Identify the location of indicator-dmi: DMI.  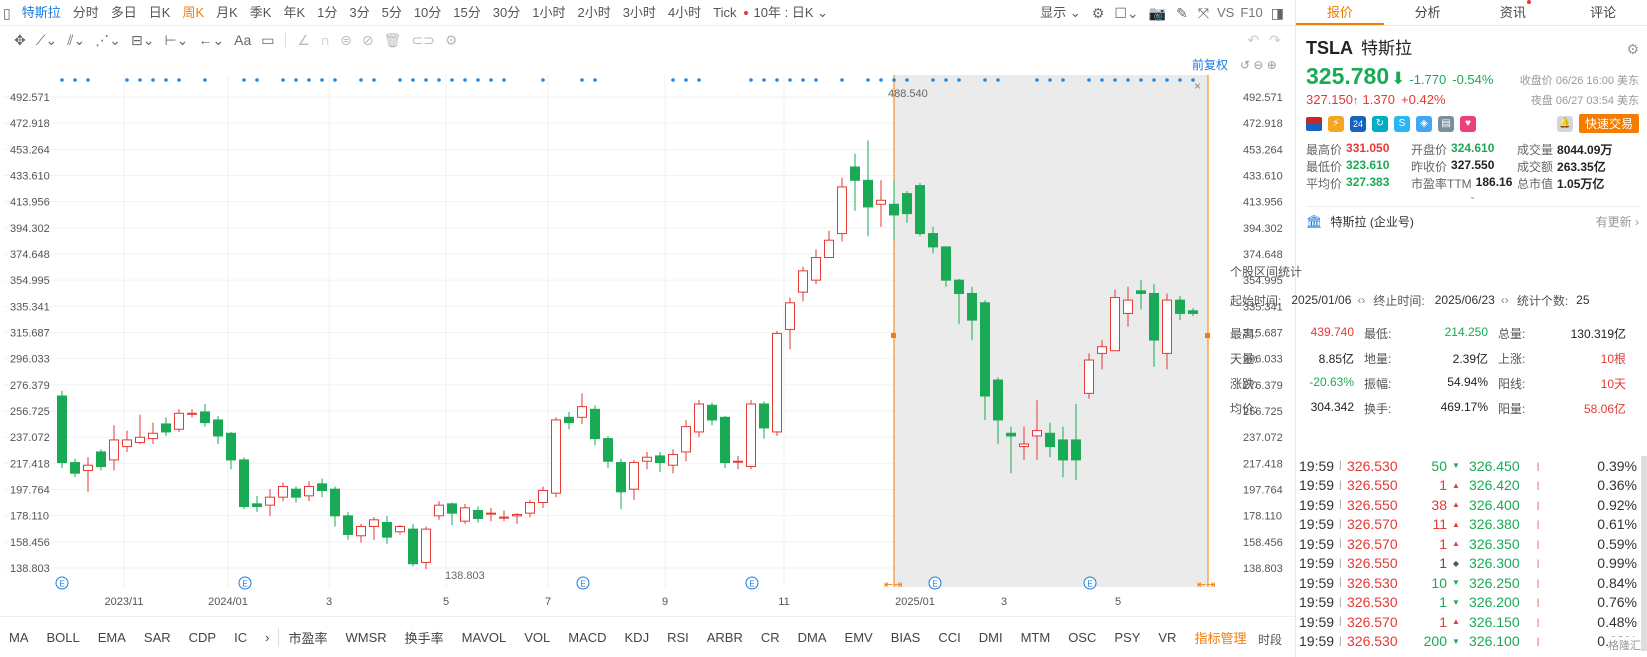
(990, 637).